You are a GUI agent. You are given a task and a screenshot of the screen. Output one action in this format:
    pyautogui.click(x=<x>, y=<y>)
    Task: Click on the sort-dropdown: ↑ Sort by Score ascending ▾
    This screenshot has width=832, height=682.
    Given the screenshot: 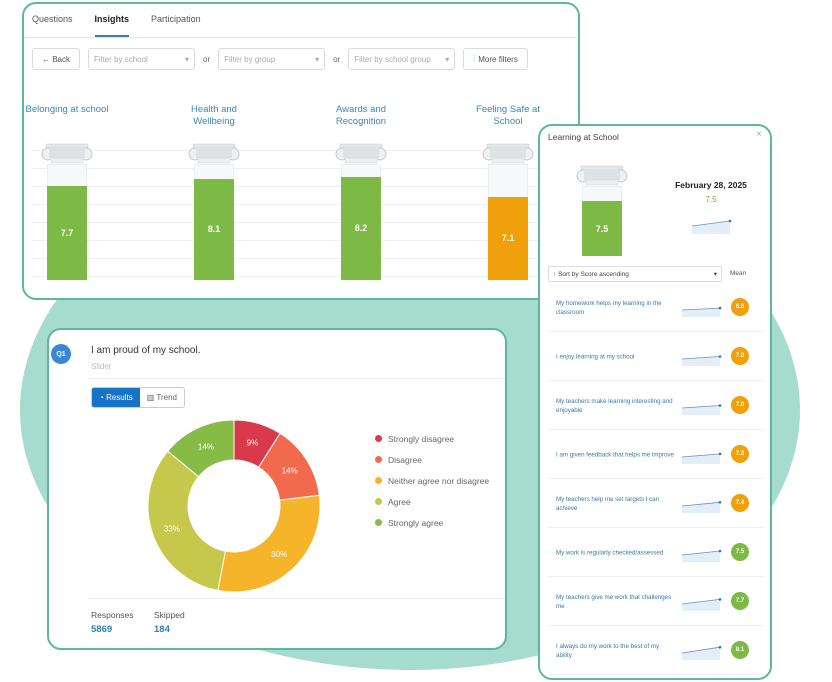 What is the action you would take?
    pyautogui.click(x=635, y=274)
    